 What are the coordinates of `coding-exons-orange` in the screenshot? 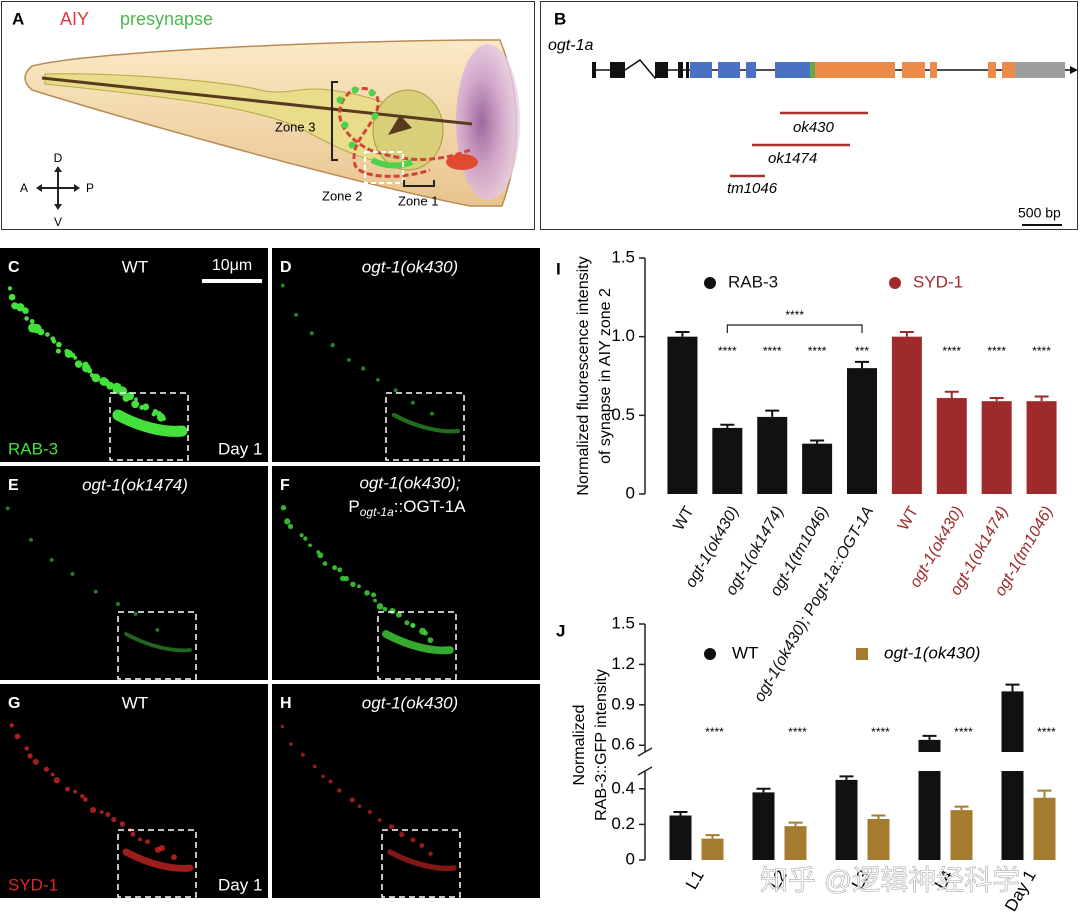 It's located at (915, 70).